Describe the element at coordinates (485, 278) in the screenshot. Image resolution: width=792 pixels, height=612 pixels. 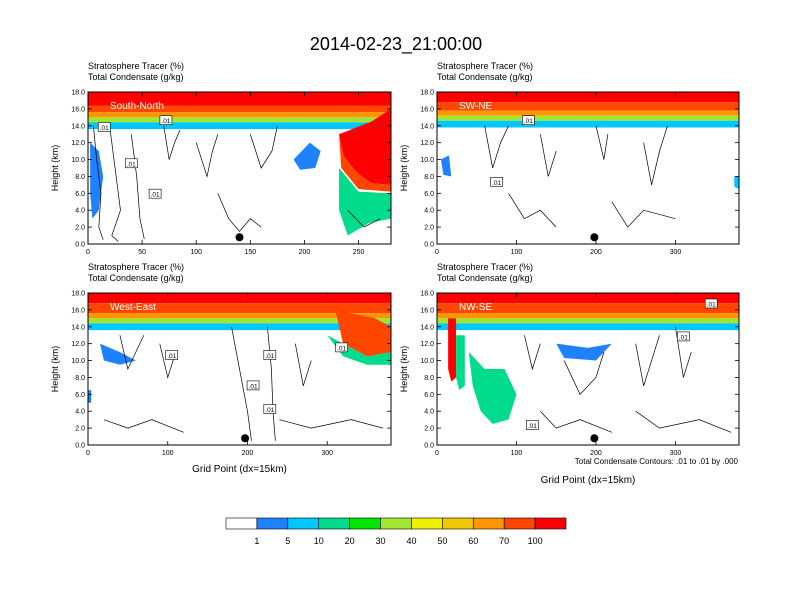
I see `panel-header-condensate: Total Condensate (g/kg)` at that location.